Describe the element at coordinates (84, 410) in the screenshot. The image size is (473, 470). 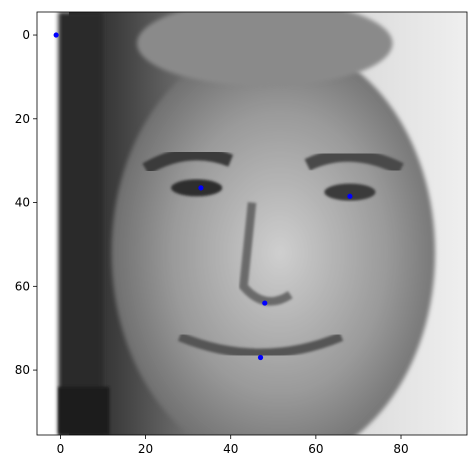
I see `shirt-collar` at that location.